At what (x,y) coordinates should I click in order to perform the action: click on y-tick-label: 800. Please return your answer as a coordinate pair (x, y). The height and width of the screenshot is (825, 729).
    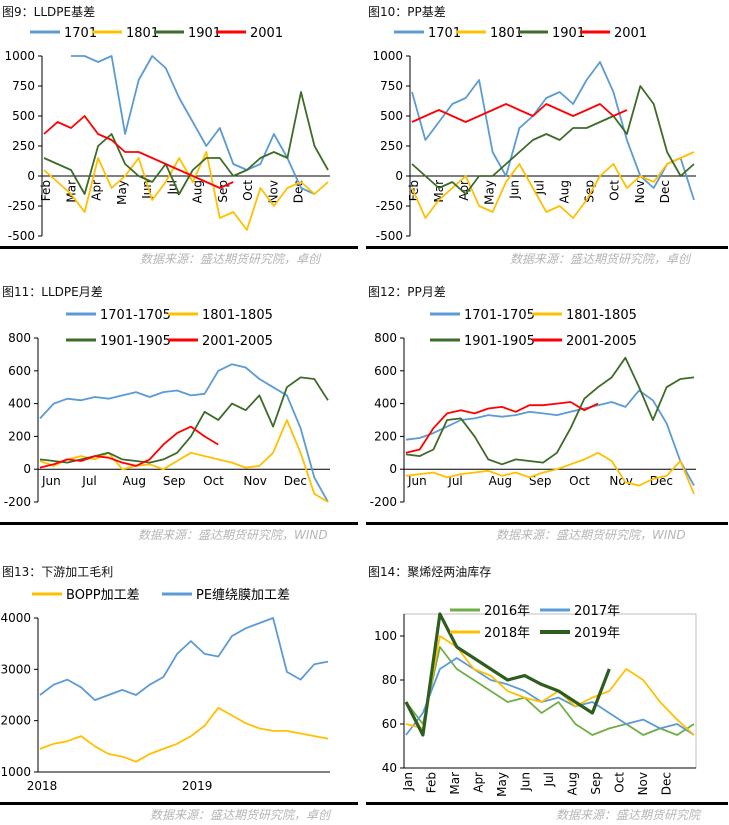
    Looking at the image, I should click on (385, 338).